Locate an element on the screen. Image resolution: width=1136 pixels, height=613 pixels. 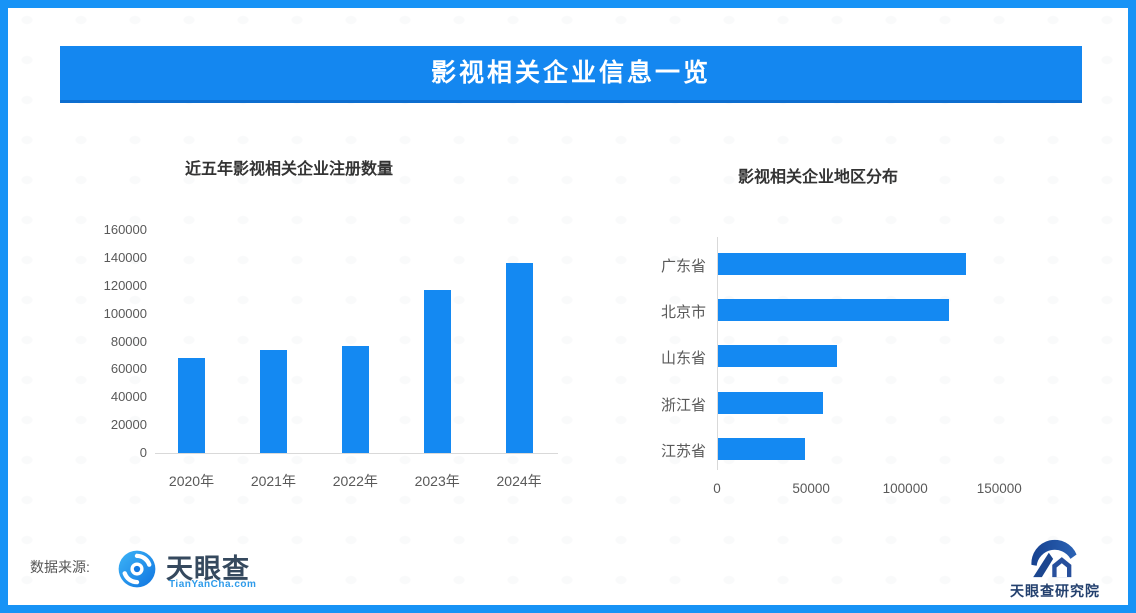
bar-浙江省 is located at coordinates (770, 403).